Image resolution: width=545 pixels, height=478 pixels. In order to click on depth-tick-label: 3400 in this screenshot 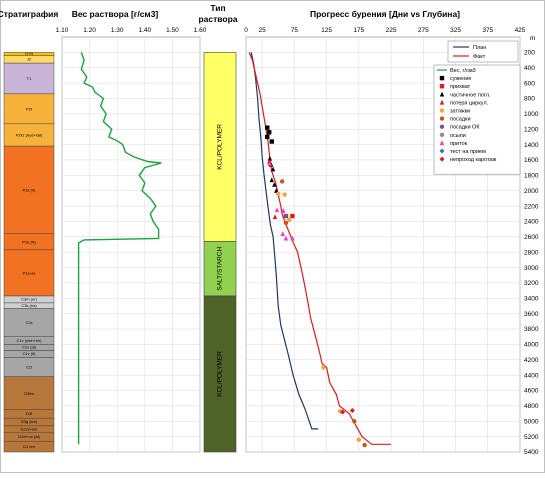, I will do `click(531, 298)`.